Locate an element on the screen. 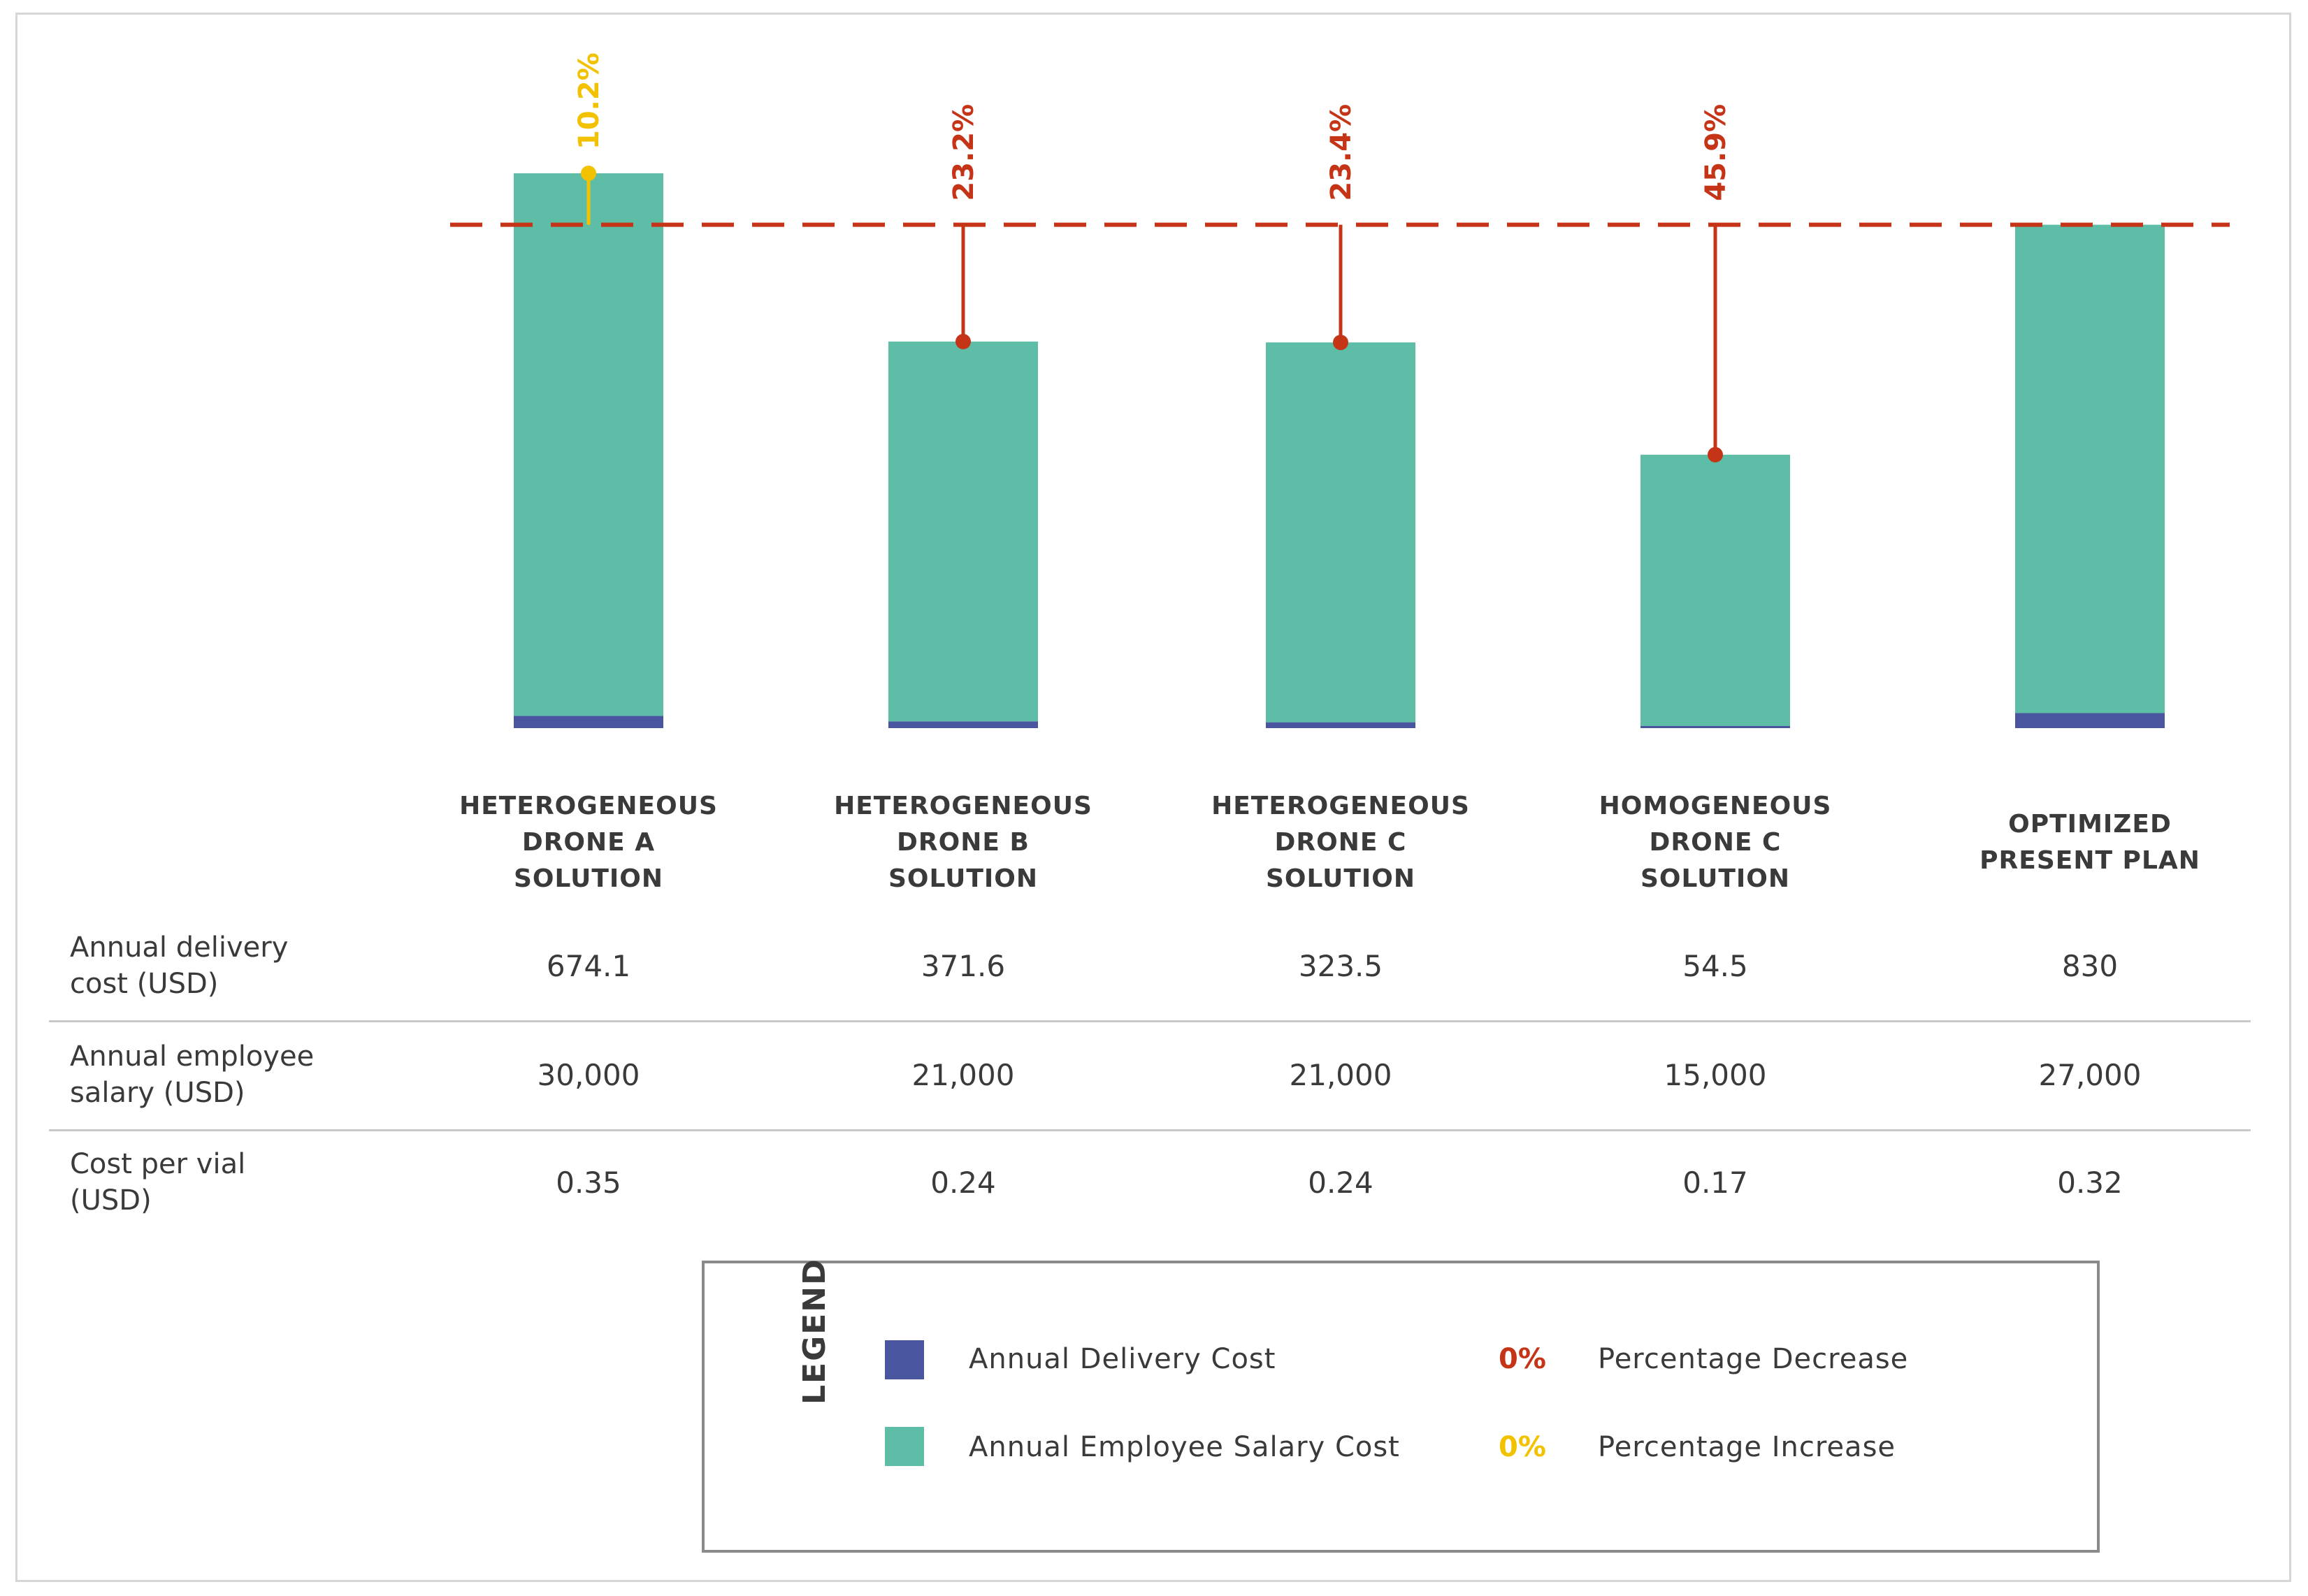 This screenshot has width=2308, height=1596. table-cell: 15,000 is located at coordinates (1715, 1075).